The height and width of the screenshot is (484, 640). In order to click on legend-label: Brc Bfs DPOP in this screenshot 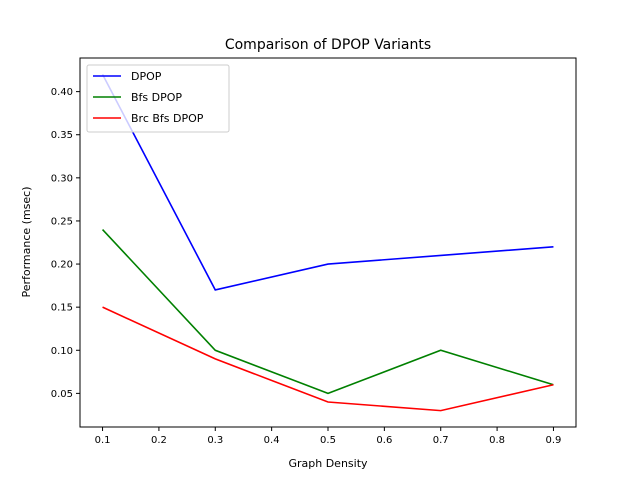, I will do `click(167, 118)`.